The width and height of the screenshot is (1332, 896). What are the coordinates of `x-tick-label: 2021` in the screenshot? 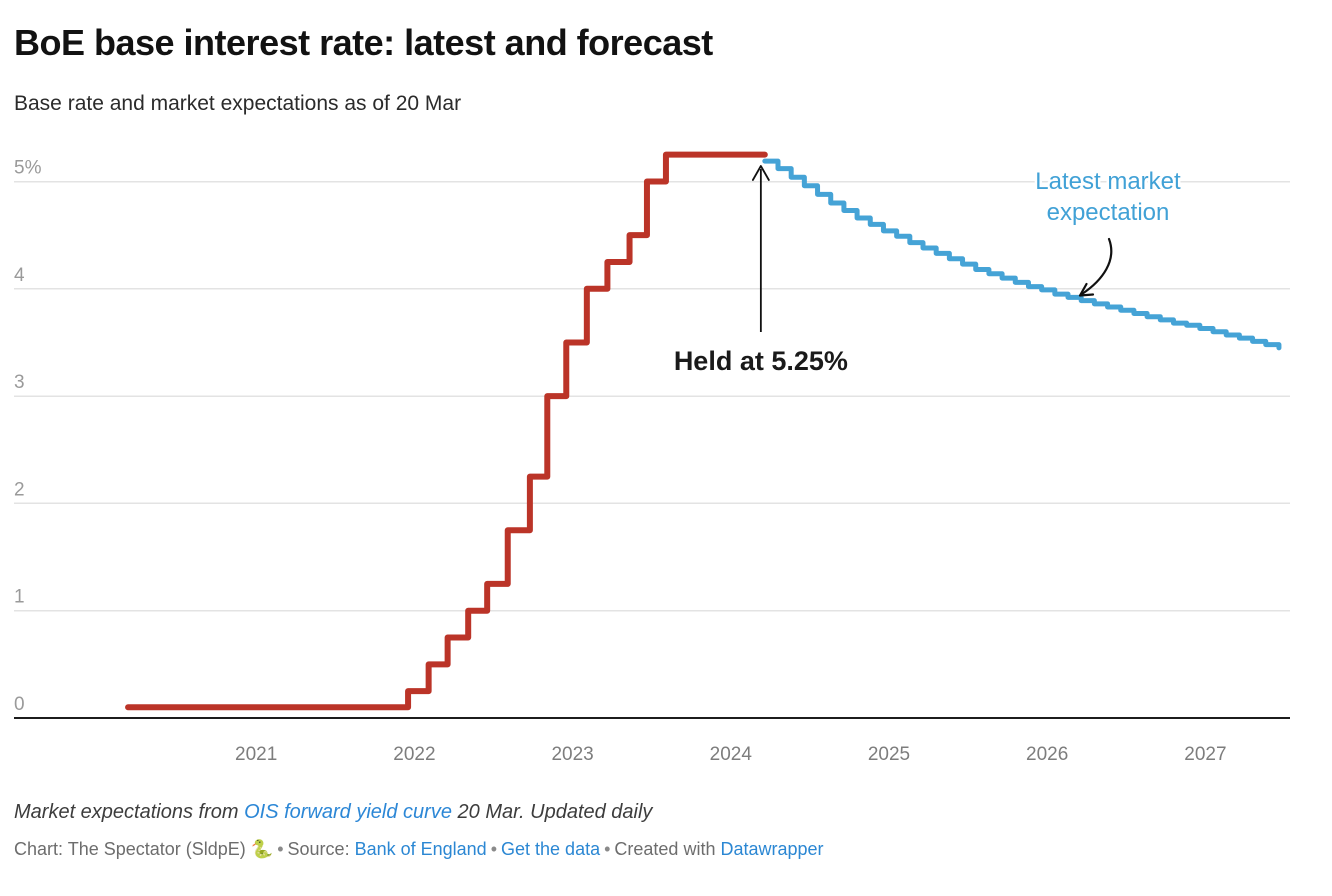 It's located at (256, 754).